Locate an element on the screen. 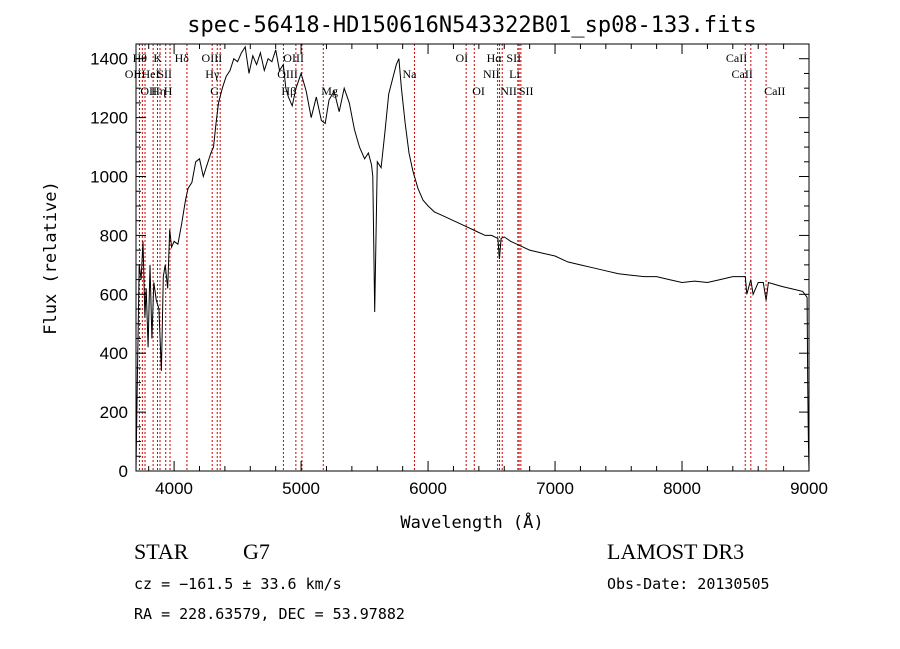 The width and height of the screenshot is (900, 649). y-tick-label: 1200 is located at coordinates (109, 118).